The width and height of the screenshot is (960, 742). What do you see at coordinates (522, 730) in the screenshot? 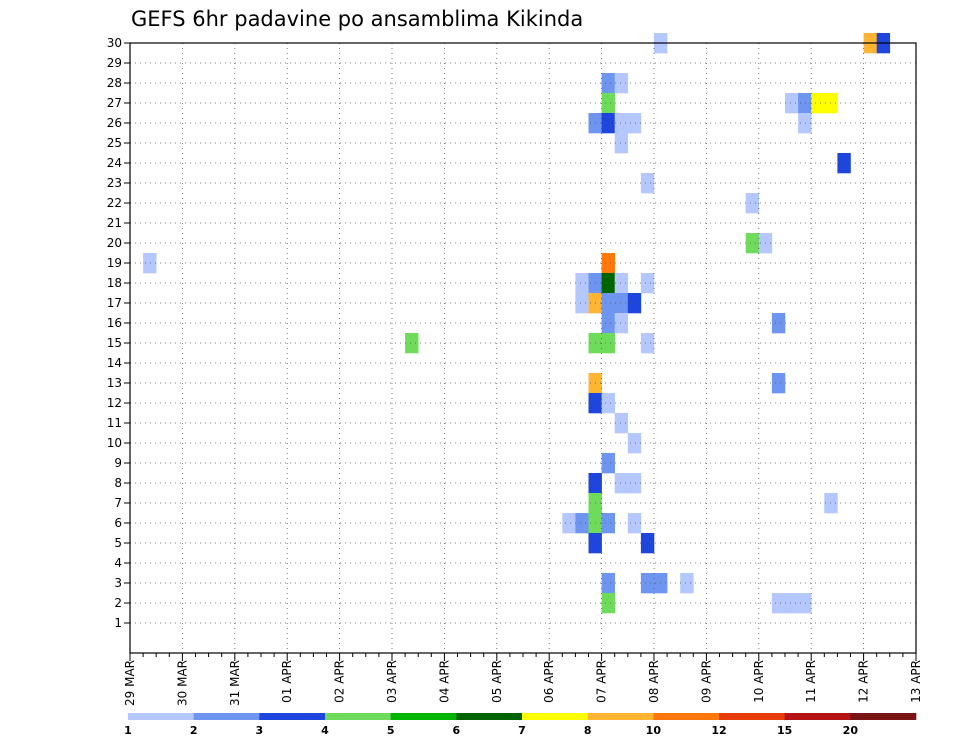
I see `colorbar-label: 7` at bounding box center [522, 730].